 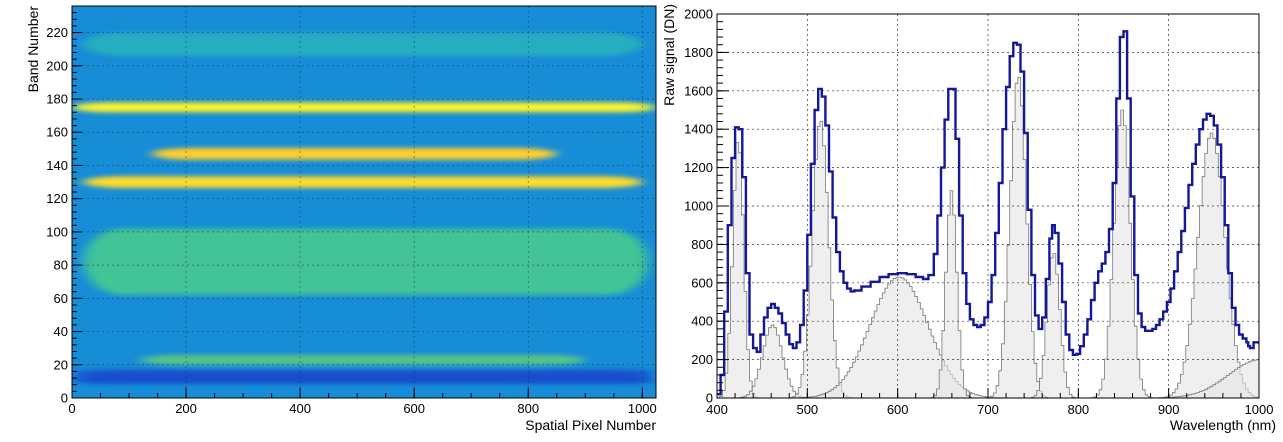 I want to click on heatmap-ytick-label: 20, so click(x=61, y=364).